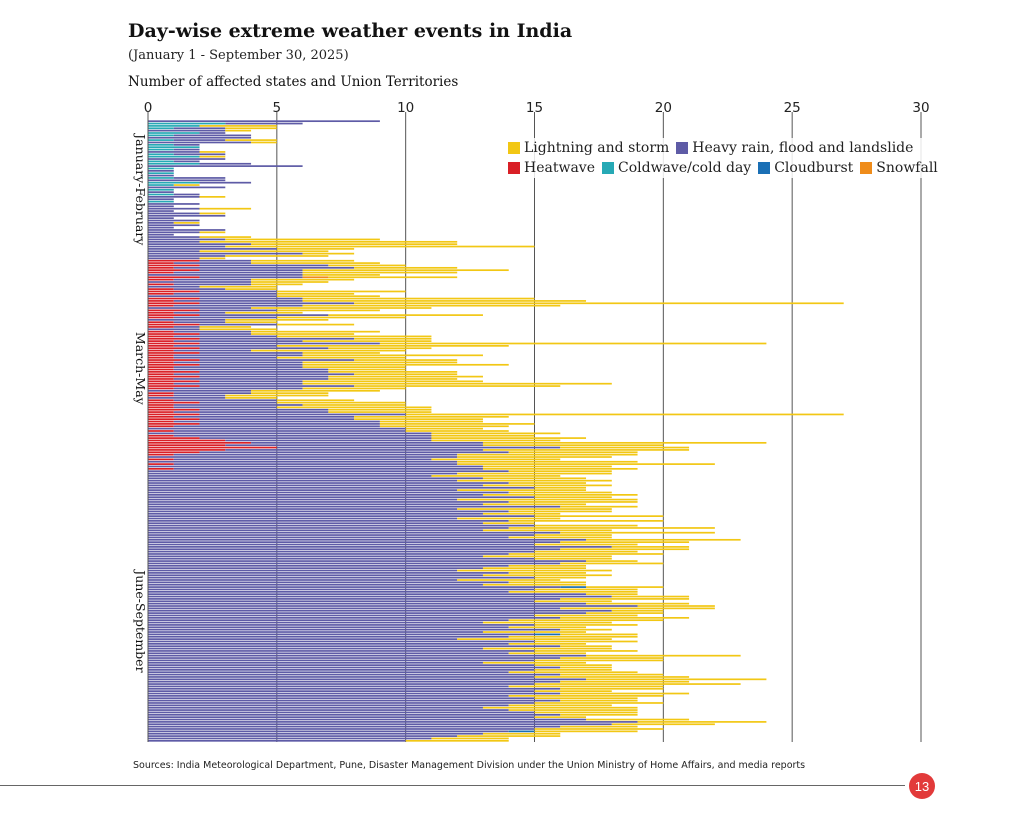 This screenshot has width=1024, height=833. What do you see at coordinates (764, 168) in the screenshot?
I see `legend-swatch-cloudburst` at bounding box center [764, 168].